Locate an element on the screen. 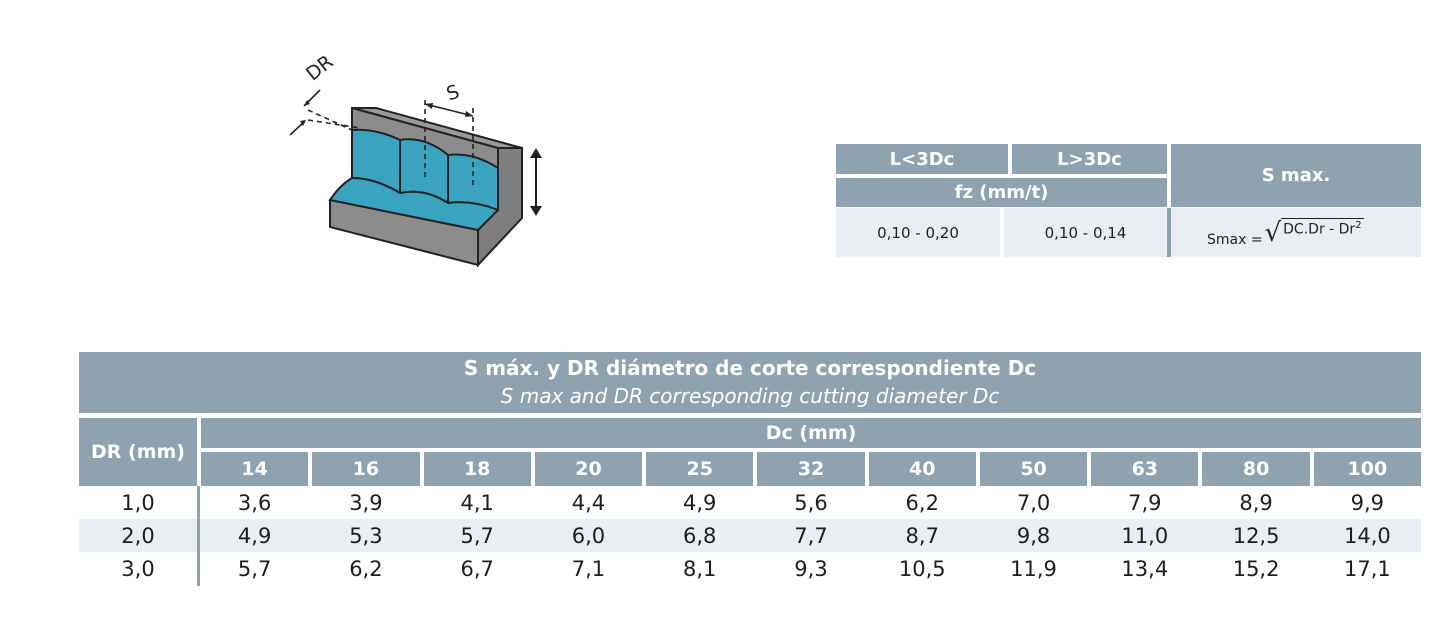 This screenshot has height=620, width=1437. smax-value: 6,0 is located at coordinates (588, 535).